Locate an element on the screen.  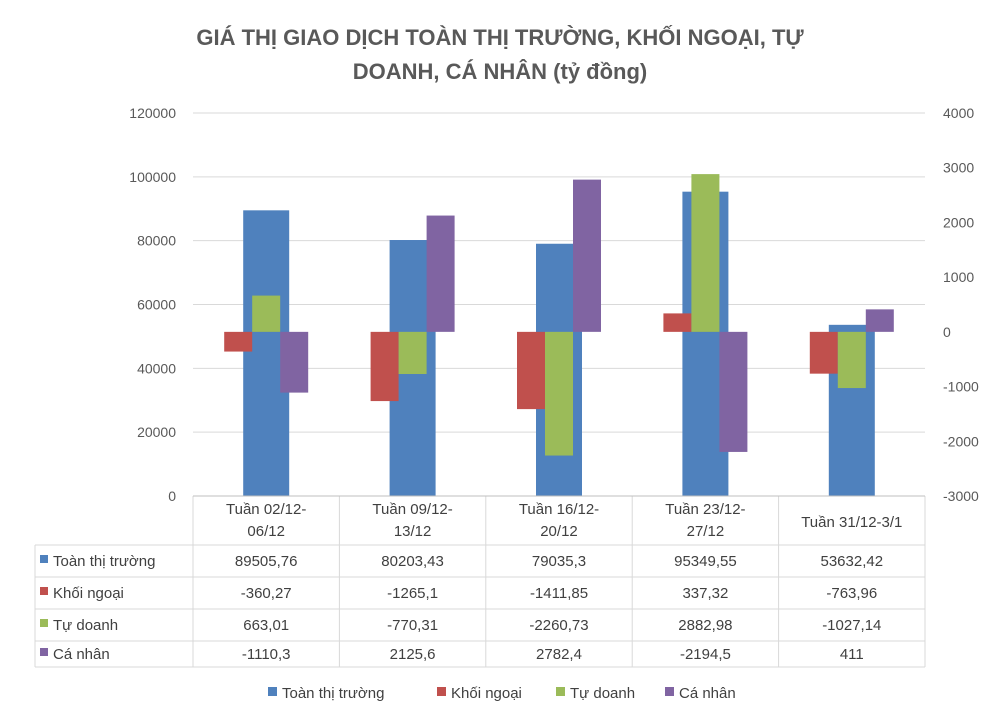
right-axis-tick: -2000 is located at coordinates (961, 441).